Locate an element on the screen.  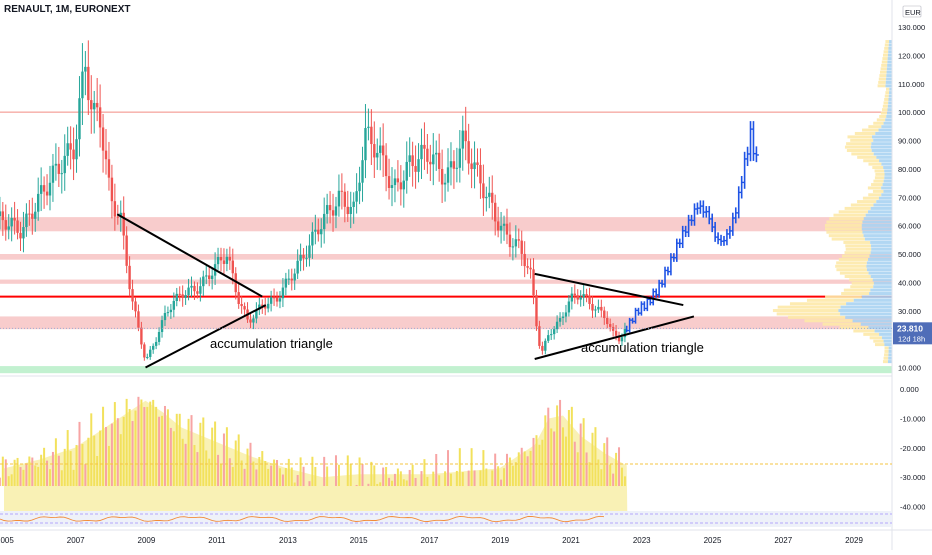
osc-tick-label: 0.000 is located at coordinates (909, 389).